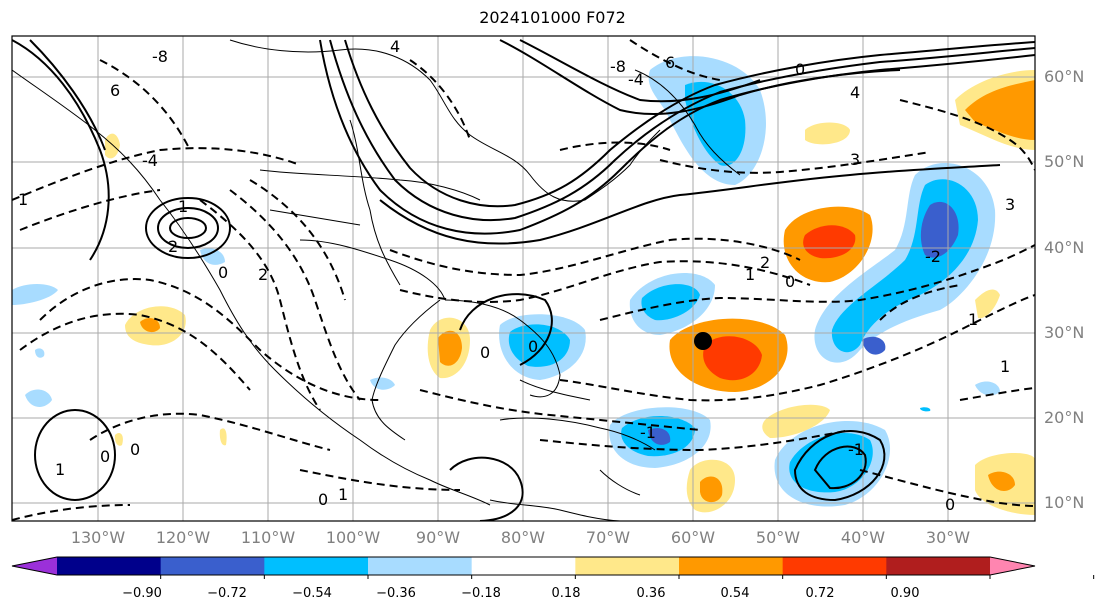 The width and height of the screenshot is (1105, 615). I want to click on colorbar-tick-label: −0.18, so click(481, 593).